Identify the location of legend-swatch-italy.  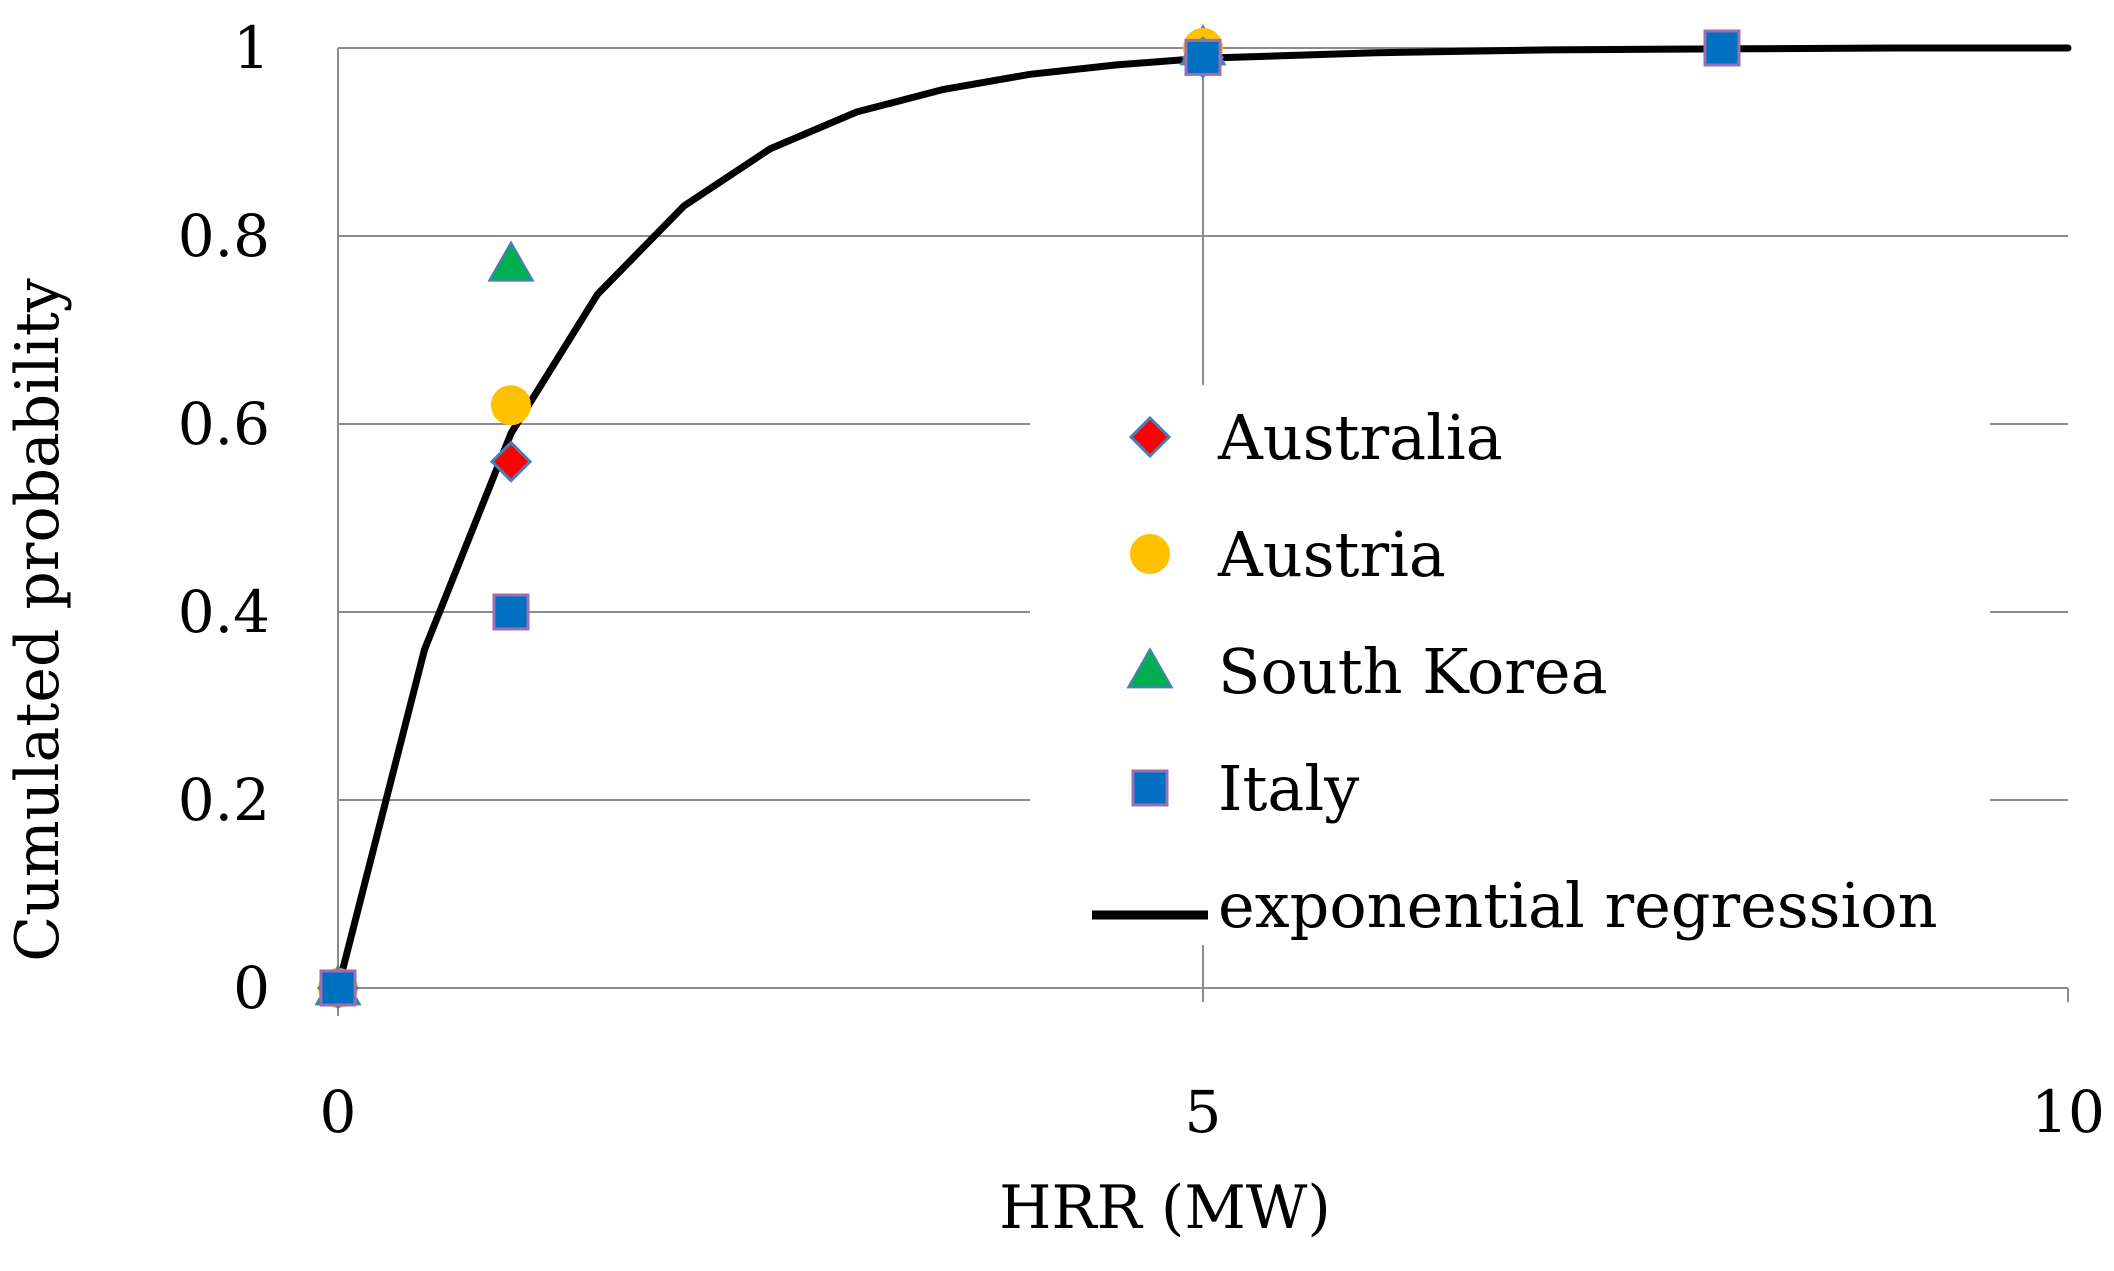
(1150, 788).